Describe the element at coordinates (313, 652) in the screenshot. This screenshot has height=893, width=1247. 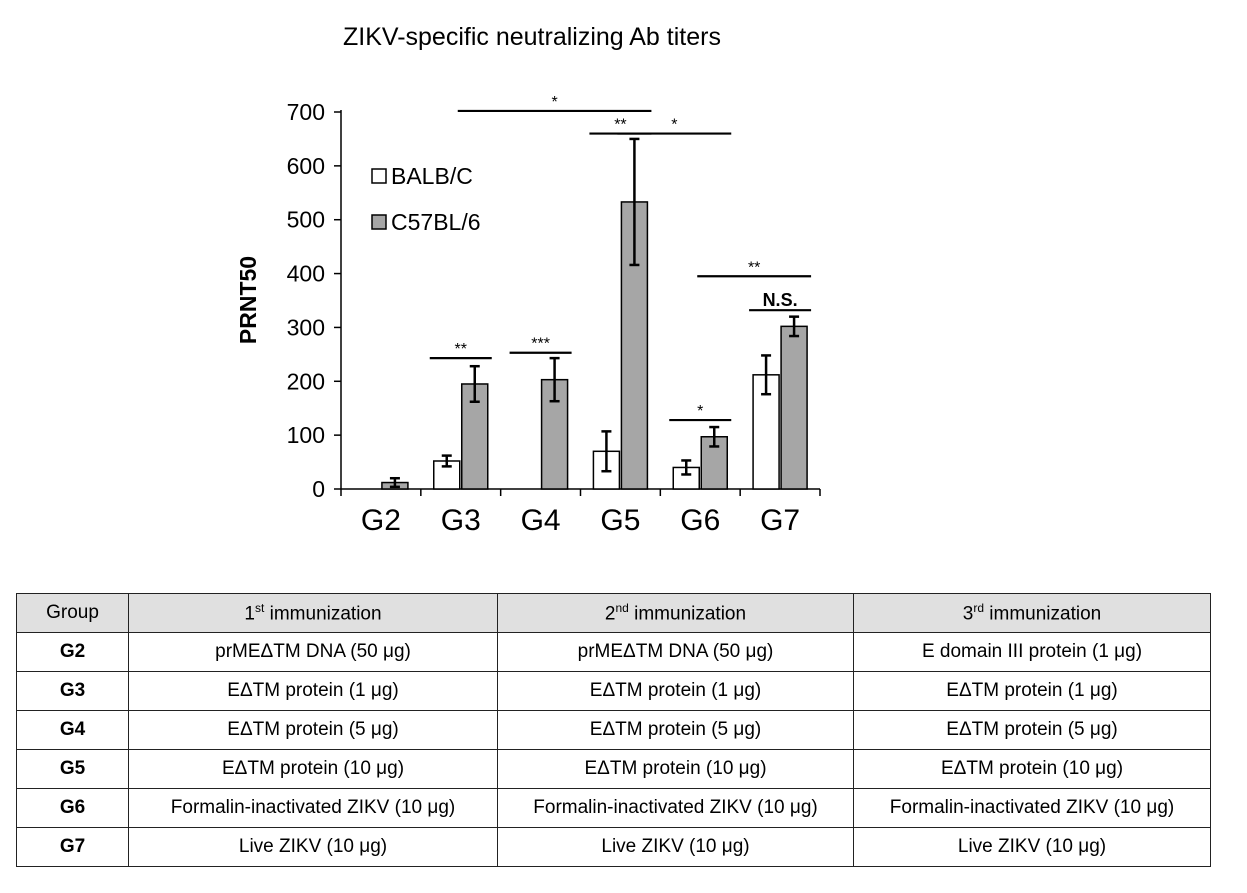
I see `cell-first: prMEΔTM DNA (50 μg)` at that location.